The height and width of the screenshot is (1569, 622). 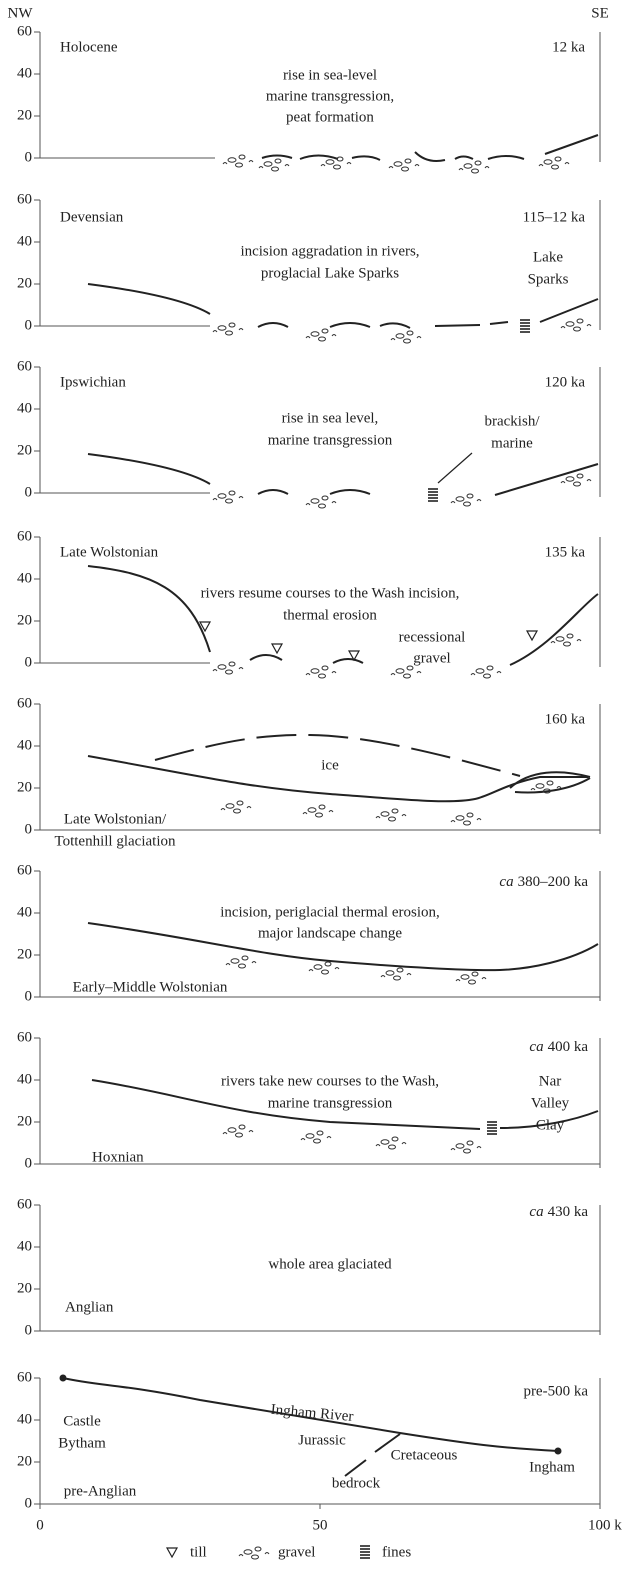 I want to click on callout: gravel, so click(x=431, y=658).